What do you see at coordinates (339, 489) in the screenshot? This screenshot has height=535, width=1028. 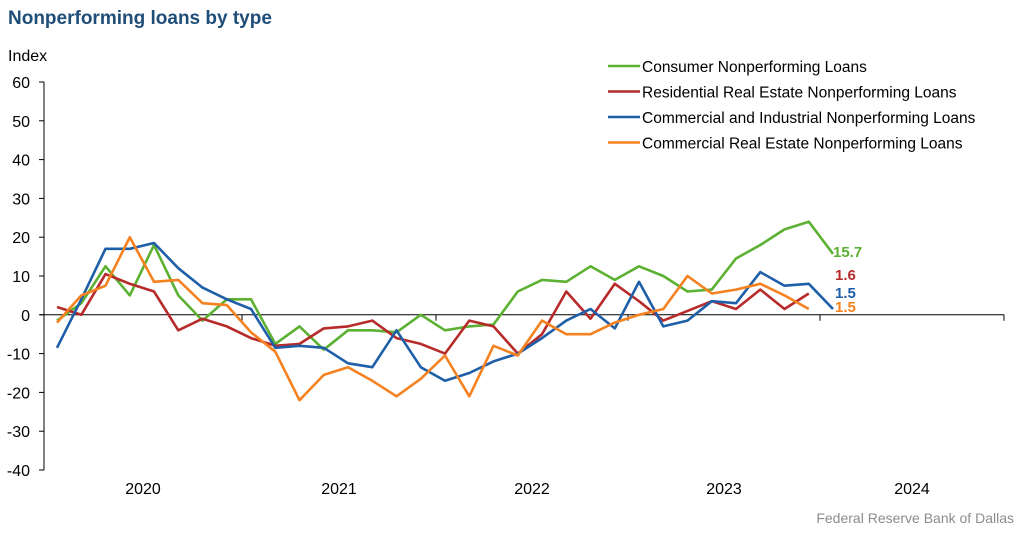 I see `x-tick-label: 2021` at bounding box center [339, 489].